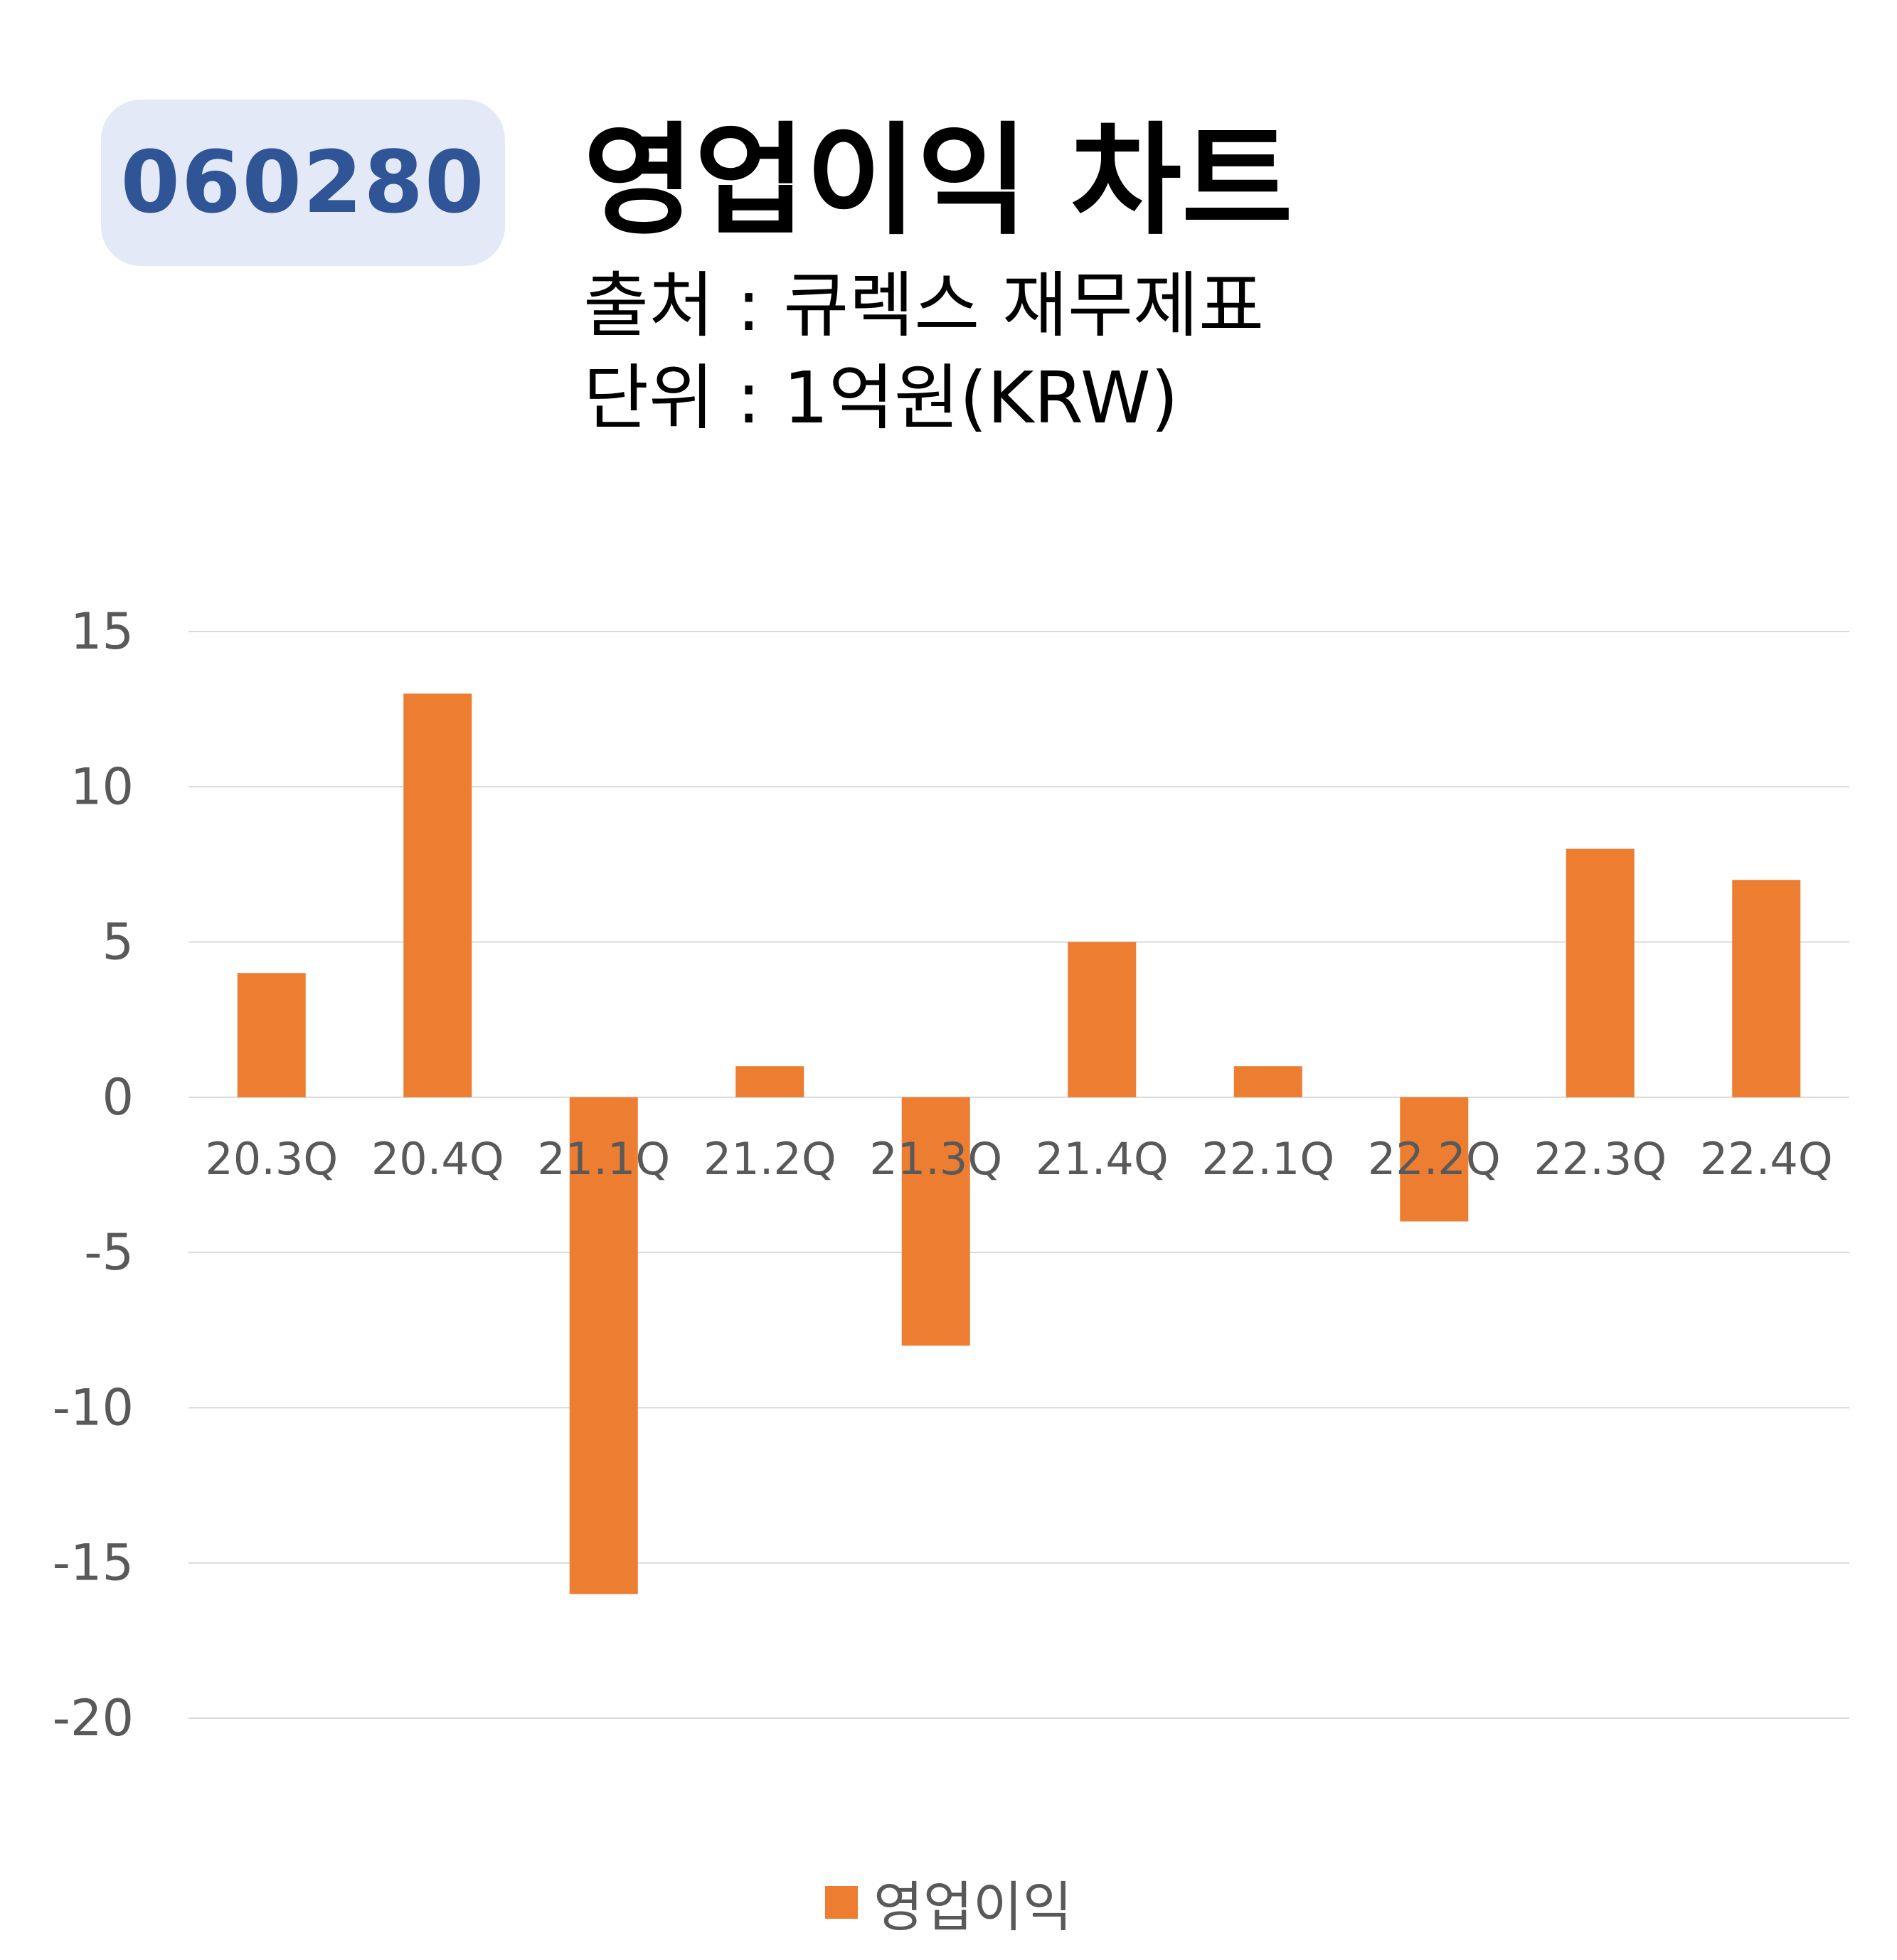  What do you see at coordinates (936, 1221) in the screenshot?
I see `bar-21.3Q` at bounding box center [936, 1221].